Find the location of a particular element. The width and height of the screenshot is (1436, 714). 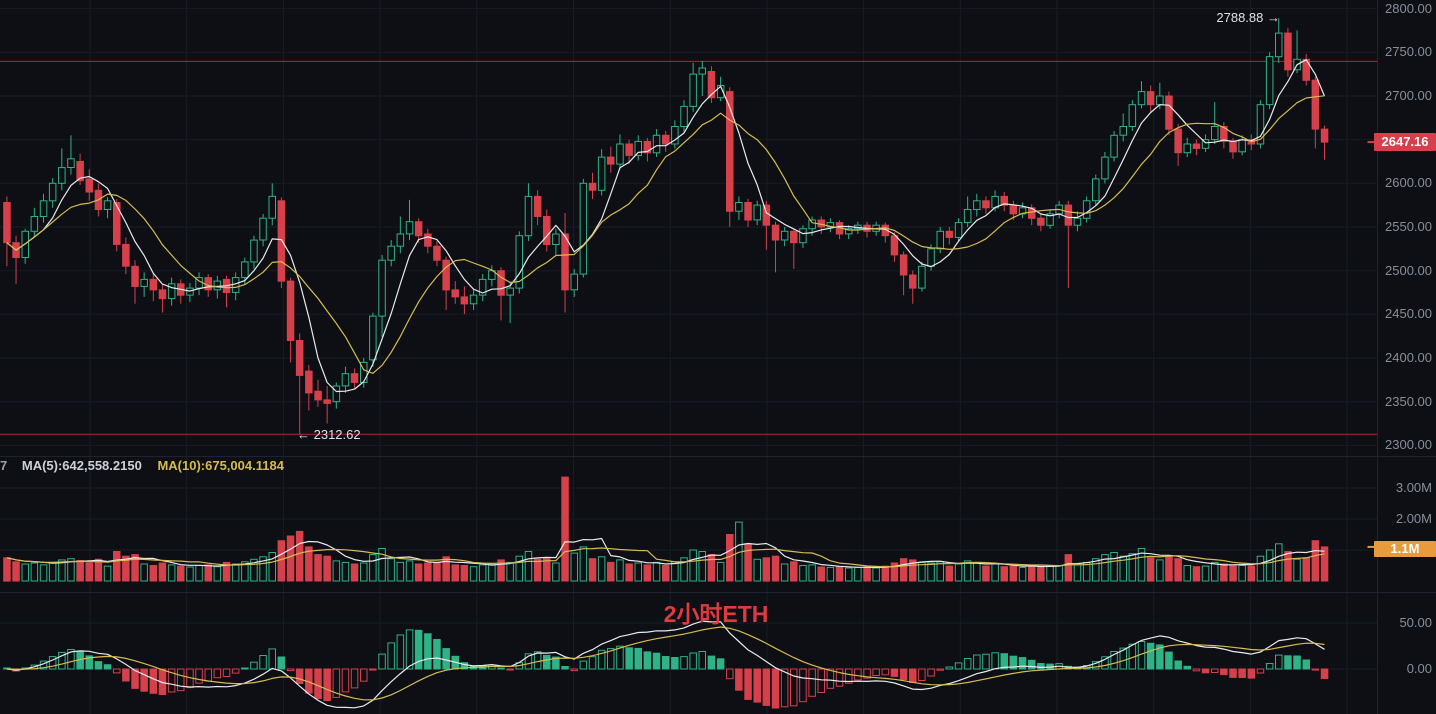

price-axis-label: 2600.00 is located at coordinates (1408, 183).